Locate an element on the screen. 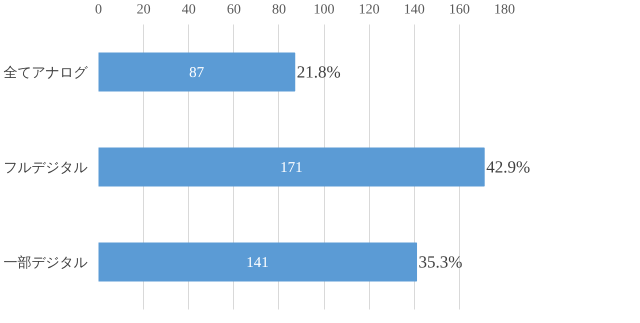 This screenshot has height=323, width=640. x-tick-label: 120 is located at coordinates (369, 10).